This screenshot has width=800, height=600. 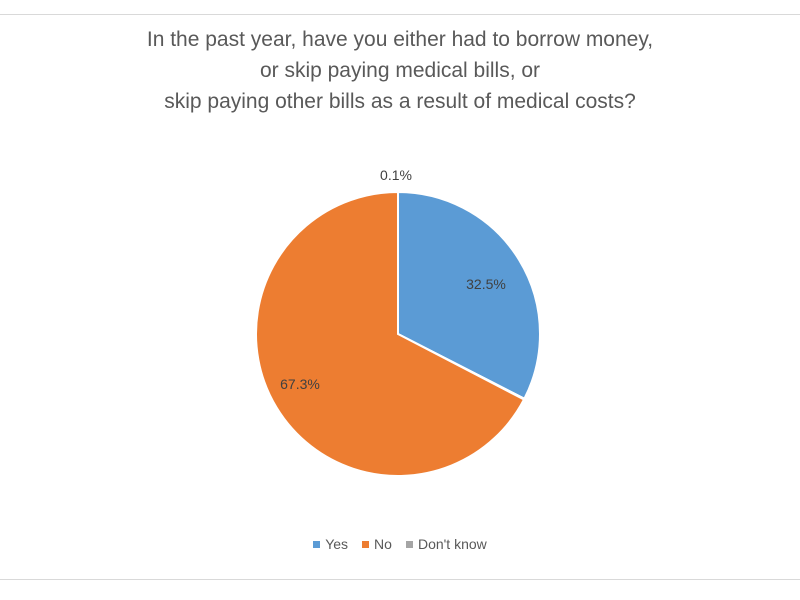 I want to click on legend-item-dont-know: Don't know, so click(x=446, y=544).